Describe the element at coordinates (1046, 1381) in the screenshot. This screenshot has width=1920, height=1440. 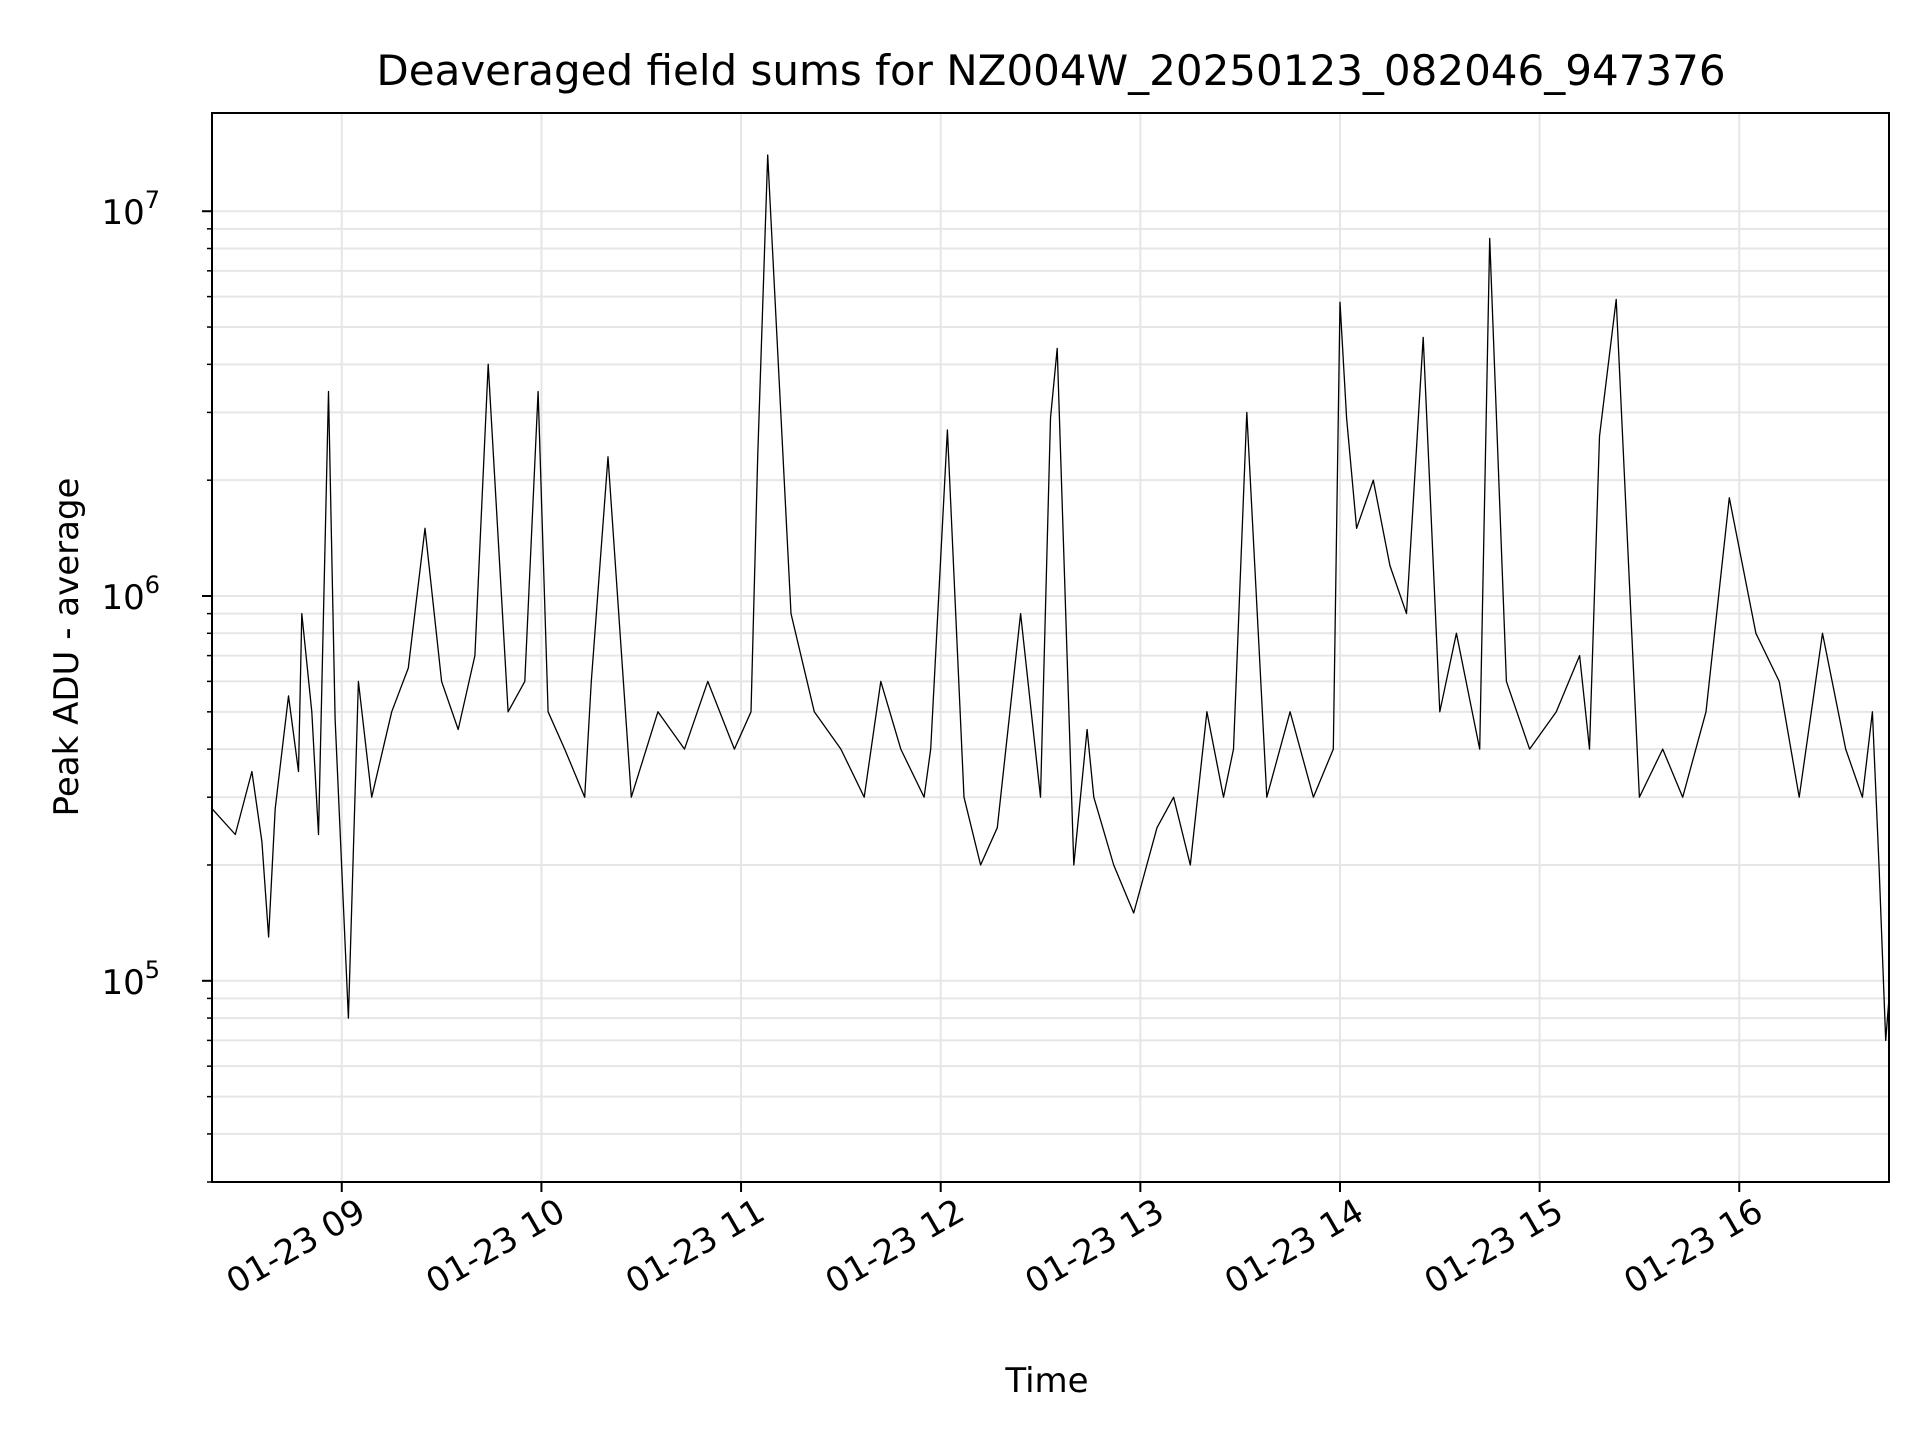
I see `x-axis-label: Time` at that location.